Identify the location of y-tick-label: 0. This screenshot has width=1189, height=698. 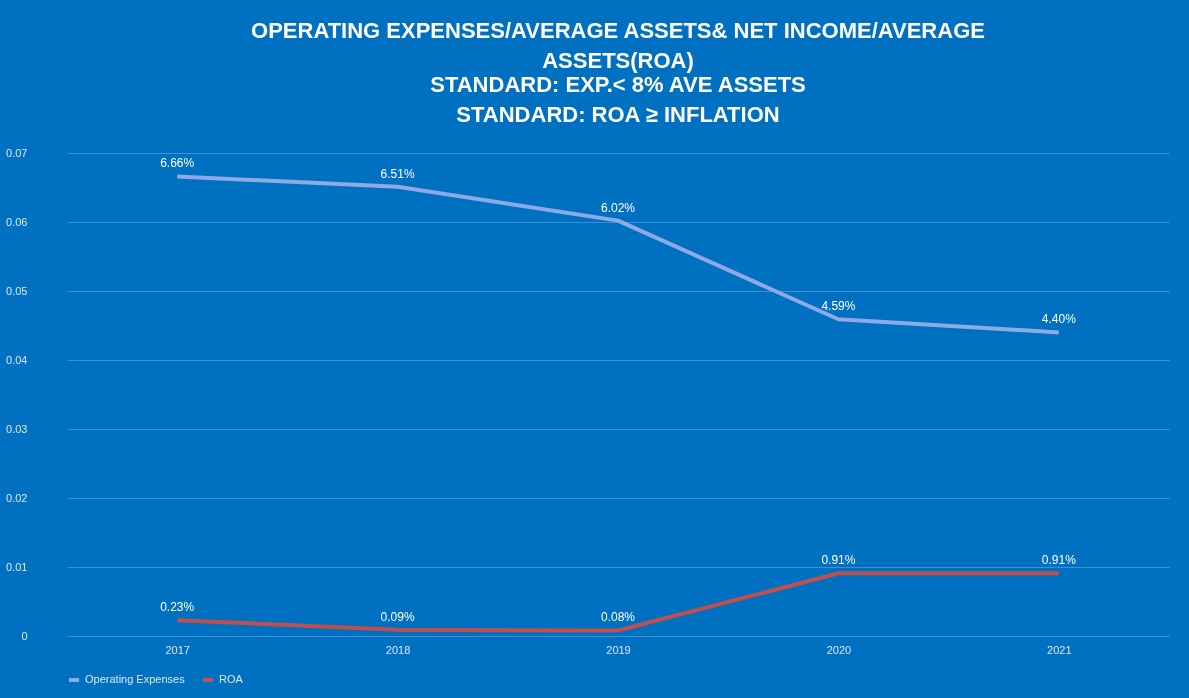
(24, 635).